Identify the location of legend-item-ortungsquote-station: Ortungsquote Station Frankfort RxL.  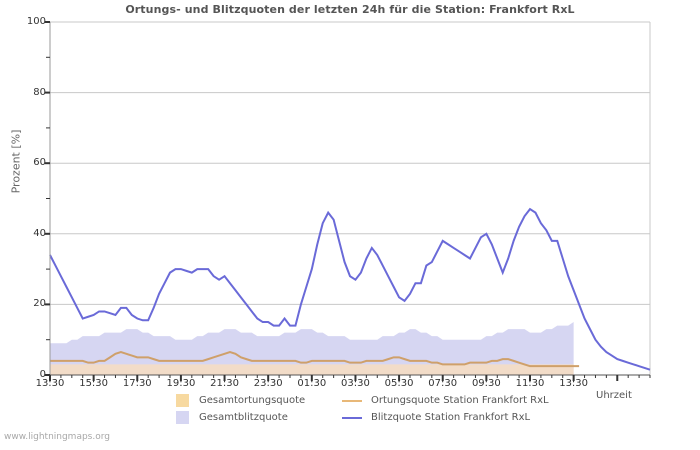
(492, 400).